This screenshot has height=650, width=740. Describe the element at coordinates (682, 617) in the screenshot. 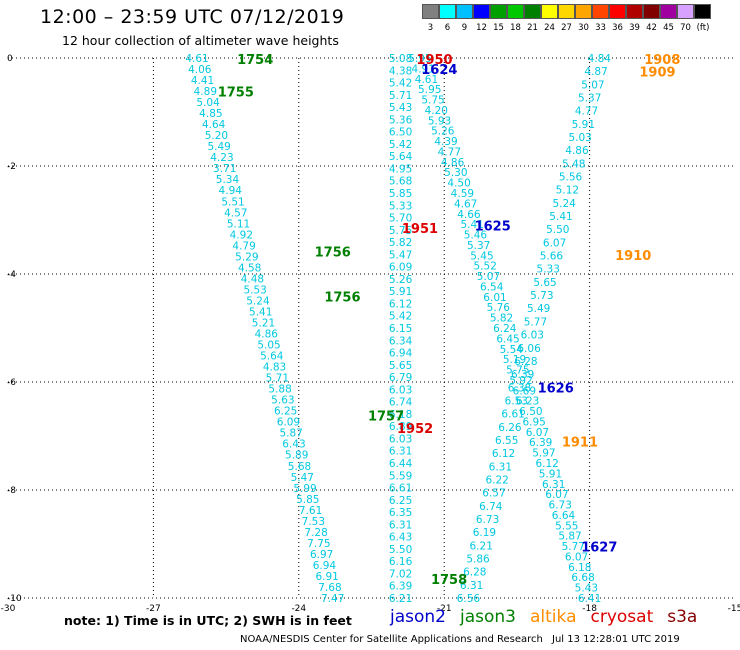

I see `legend-s3a: s3a` at that location.